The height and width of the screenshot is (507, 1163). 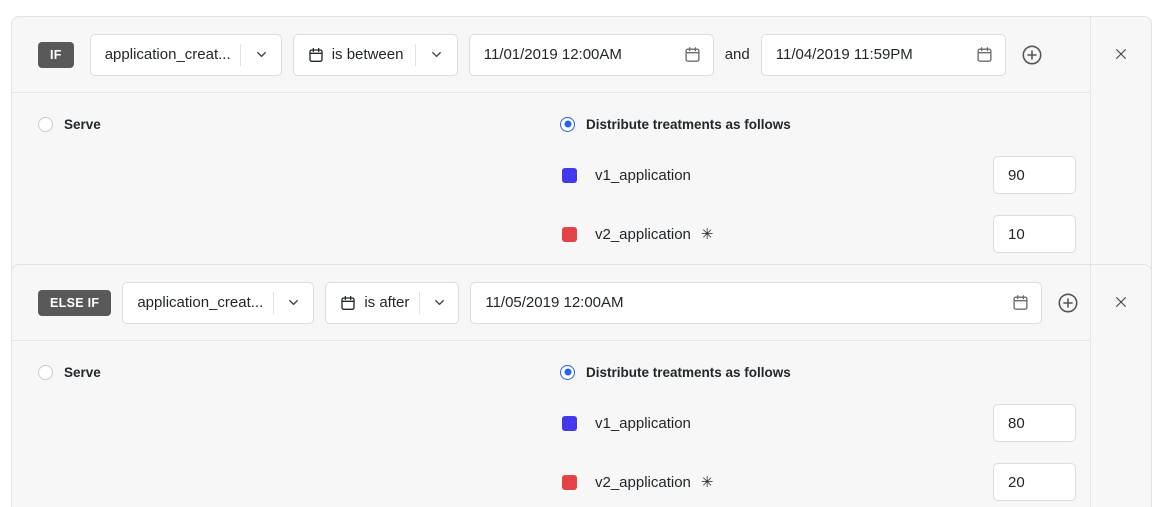 I want to click on start-date-input: 11/05/2019 12:00AM, so click(x=756, y=302).